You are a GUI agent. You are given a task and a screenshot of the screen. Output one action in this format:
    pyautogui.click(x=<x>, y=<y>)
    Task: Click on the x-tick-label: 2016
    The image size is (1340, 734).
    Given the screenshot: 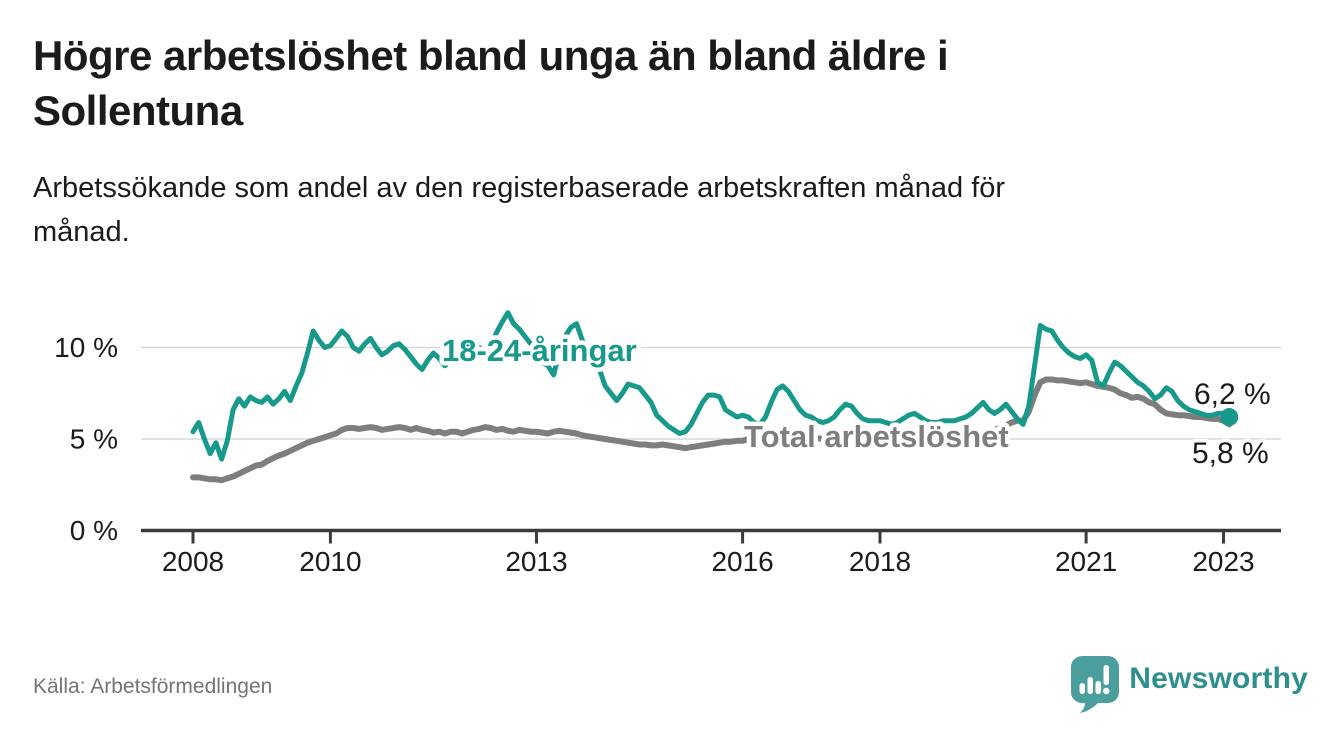 What is the action you would take?
    pyautogui.click(x=742, y=561)
    